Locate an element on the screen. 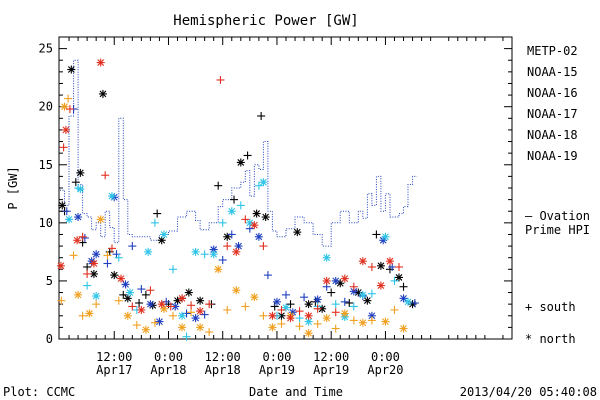  y-axis-label: P [GW] is located at coordinates (13, 187).